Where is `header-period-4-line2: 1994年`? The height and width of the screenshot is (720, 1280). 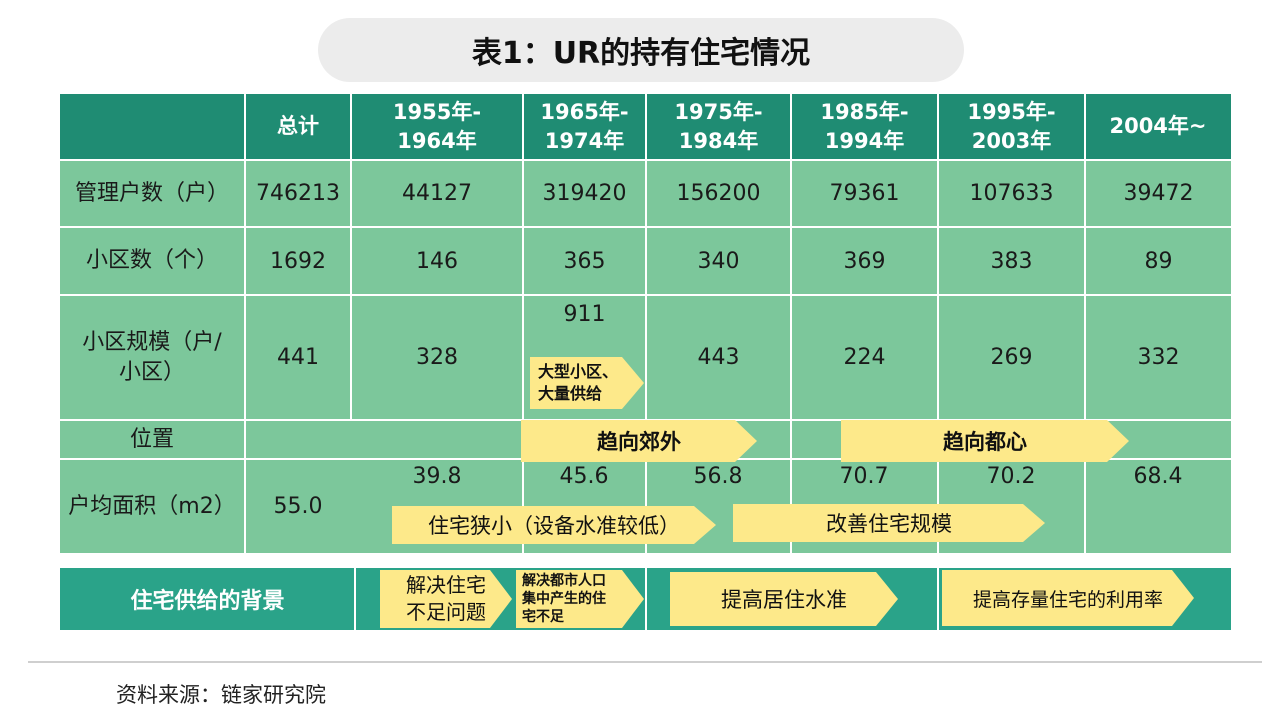 header-period-4-line2: 1994年 is located at coordinates (864, 140).